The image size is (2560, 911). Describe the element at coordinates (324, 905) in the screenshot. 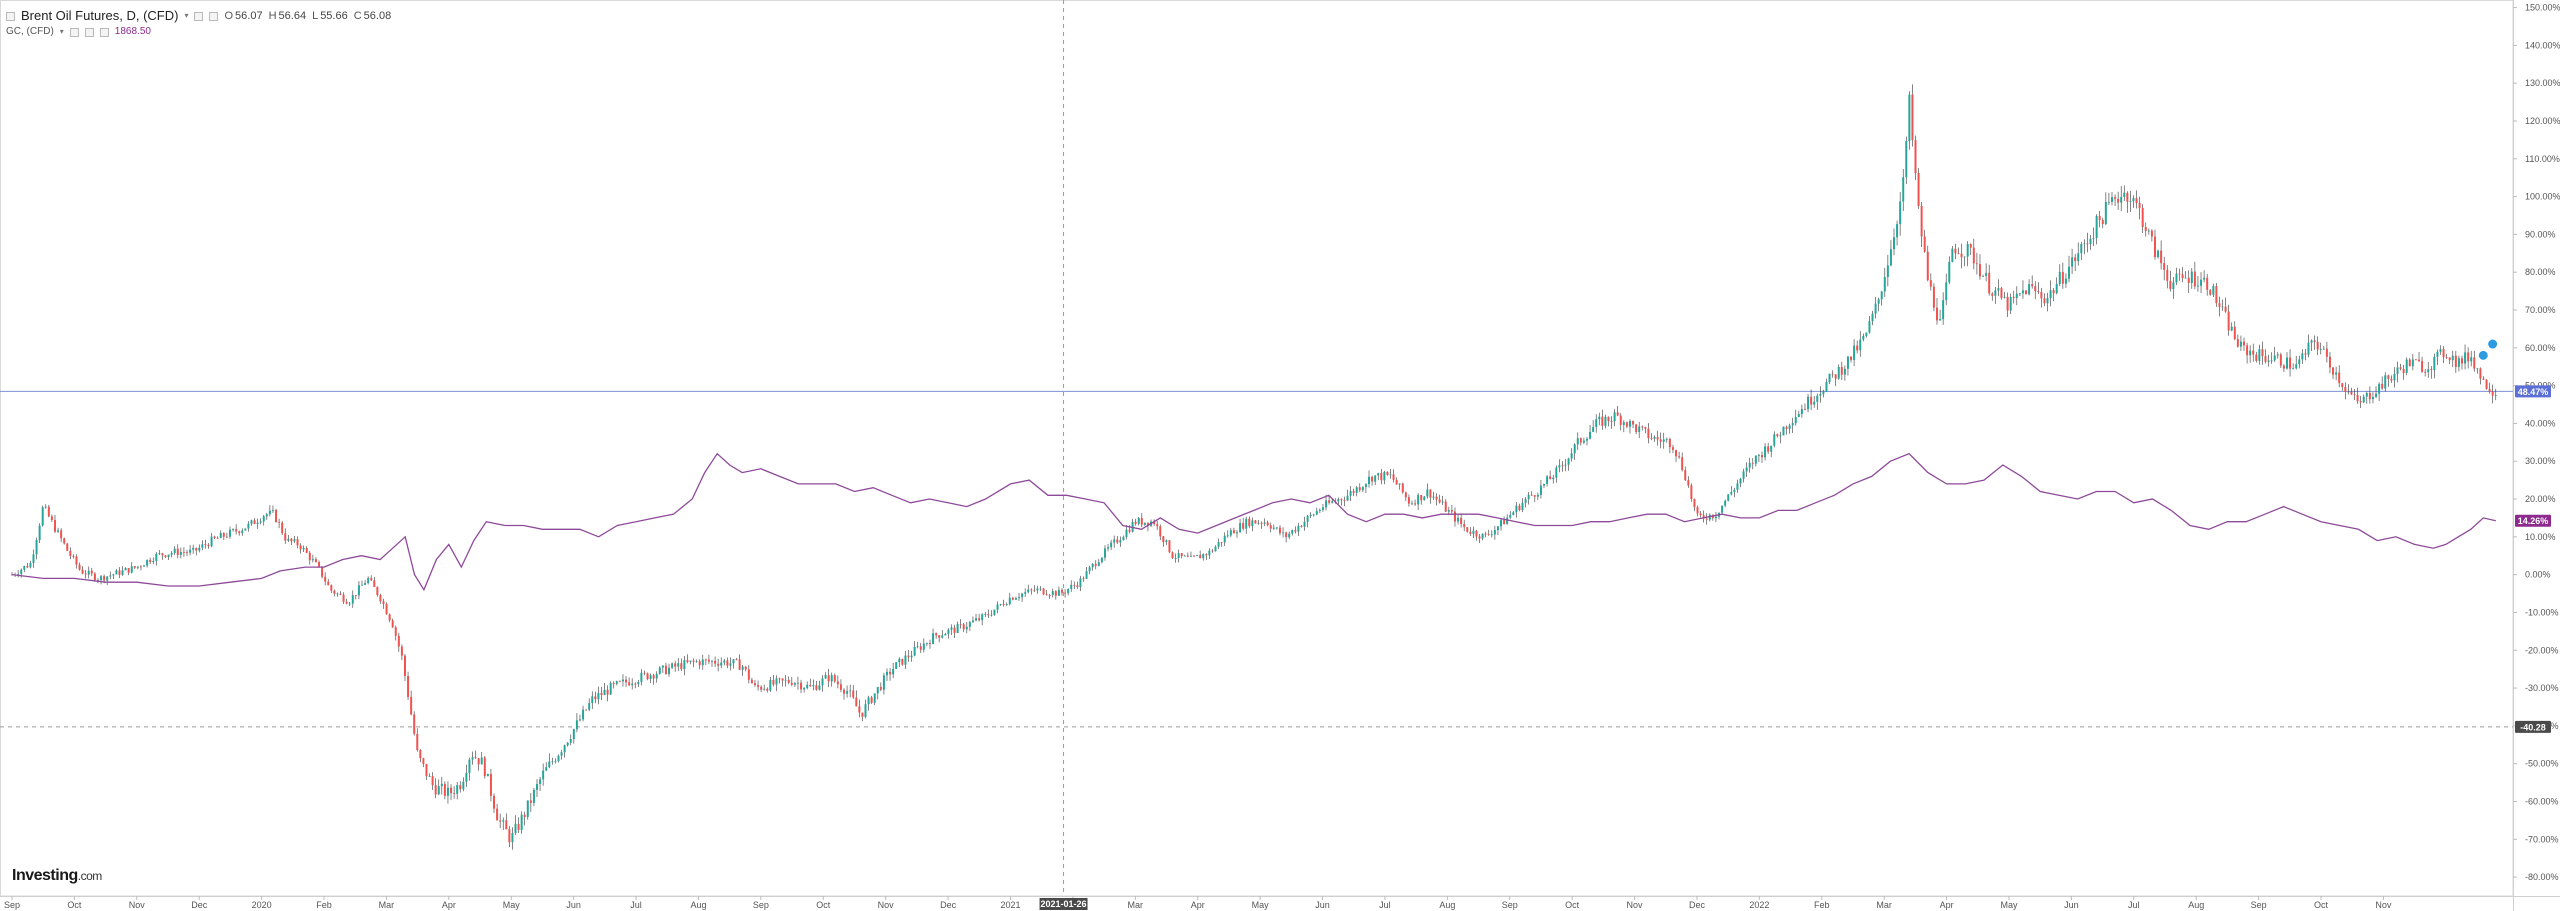

I see `x-tick-label: Feb` at that location.